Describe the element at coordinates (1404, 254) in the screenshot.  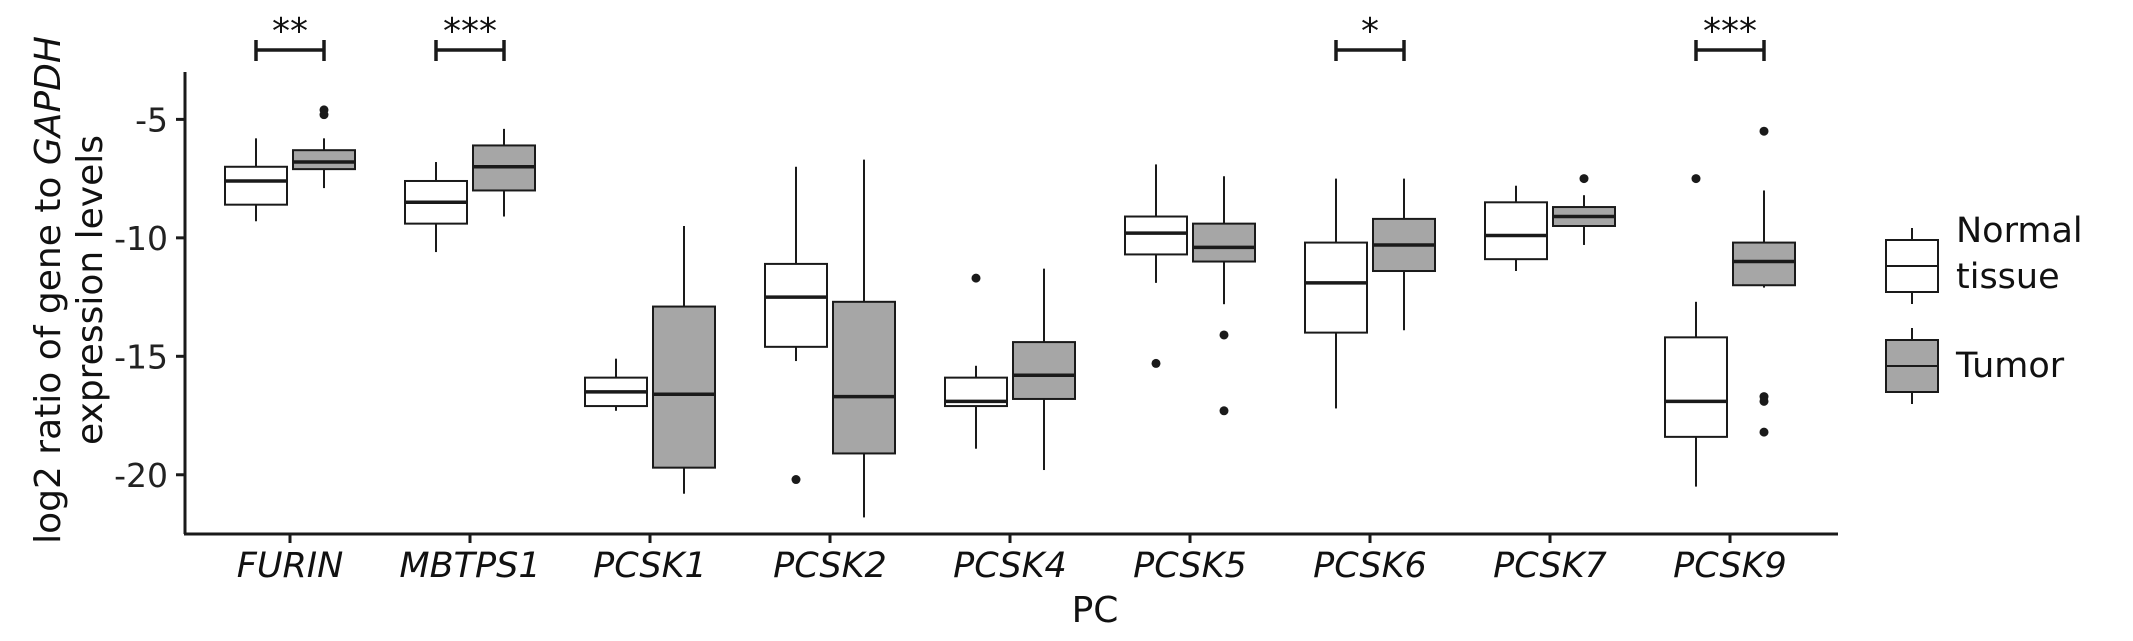
I see `box-tumor-pcsk6` at that location.